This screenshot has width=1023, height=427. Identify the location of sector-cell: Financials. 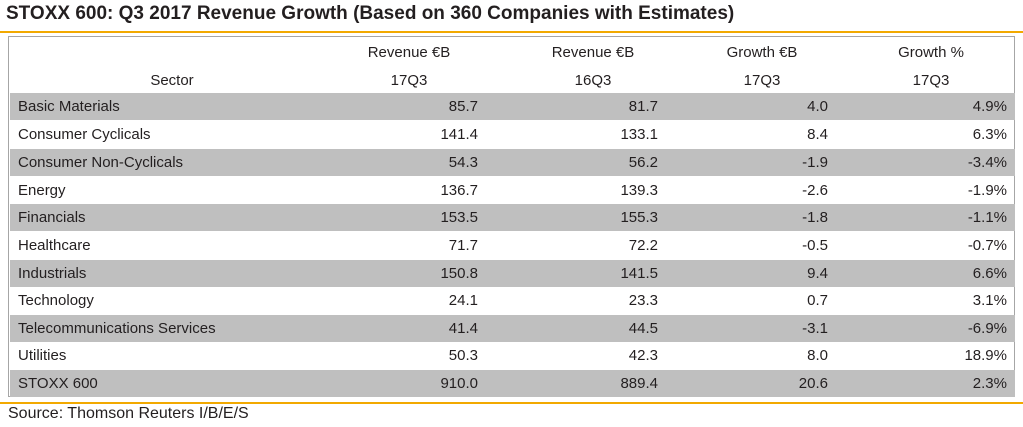
(52, 217).